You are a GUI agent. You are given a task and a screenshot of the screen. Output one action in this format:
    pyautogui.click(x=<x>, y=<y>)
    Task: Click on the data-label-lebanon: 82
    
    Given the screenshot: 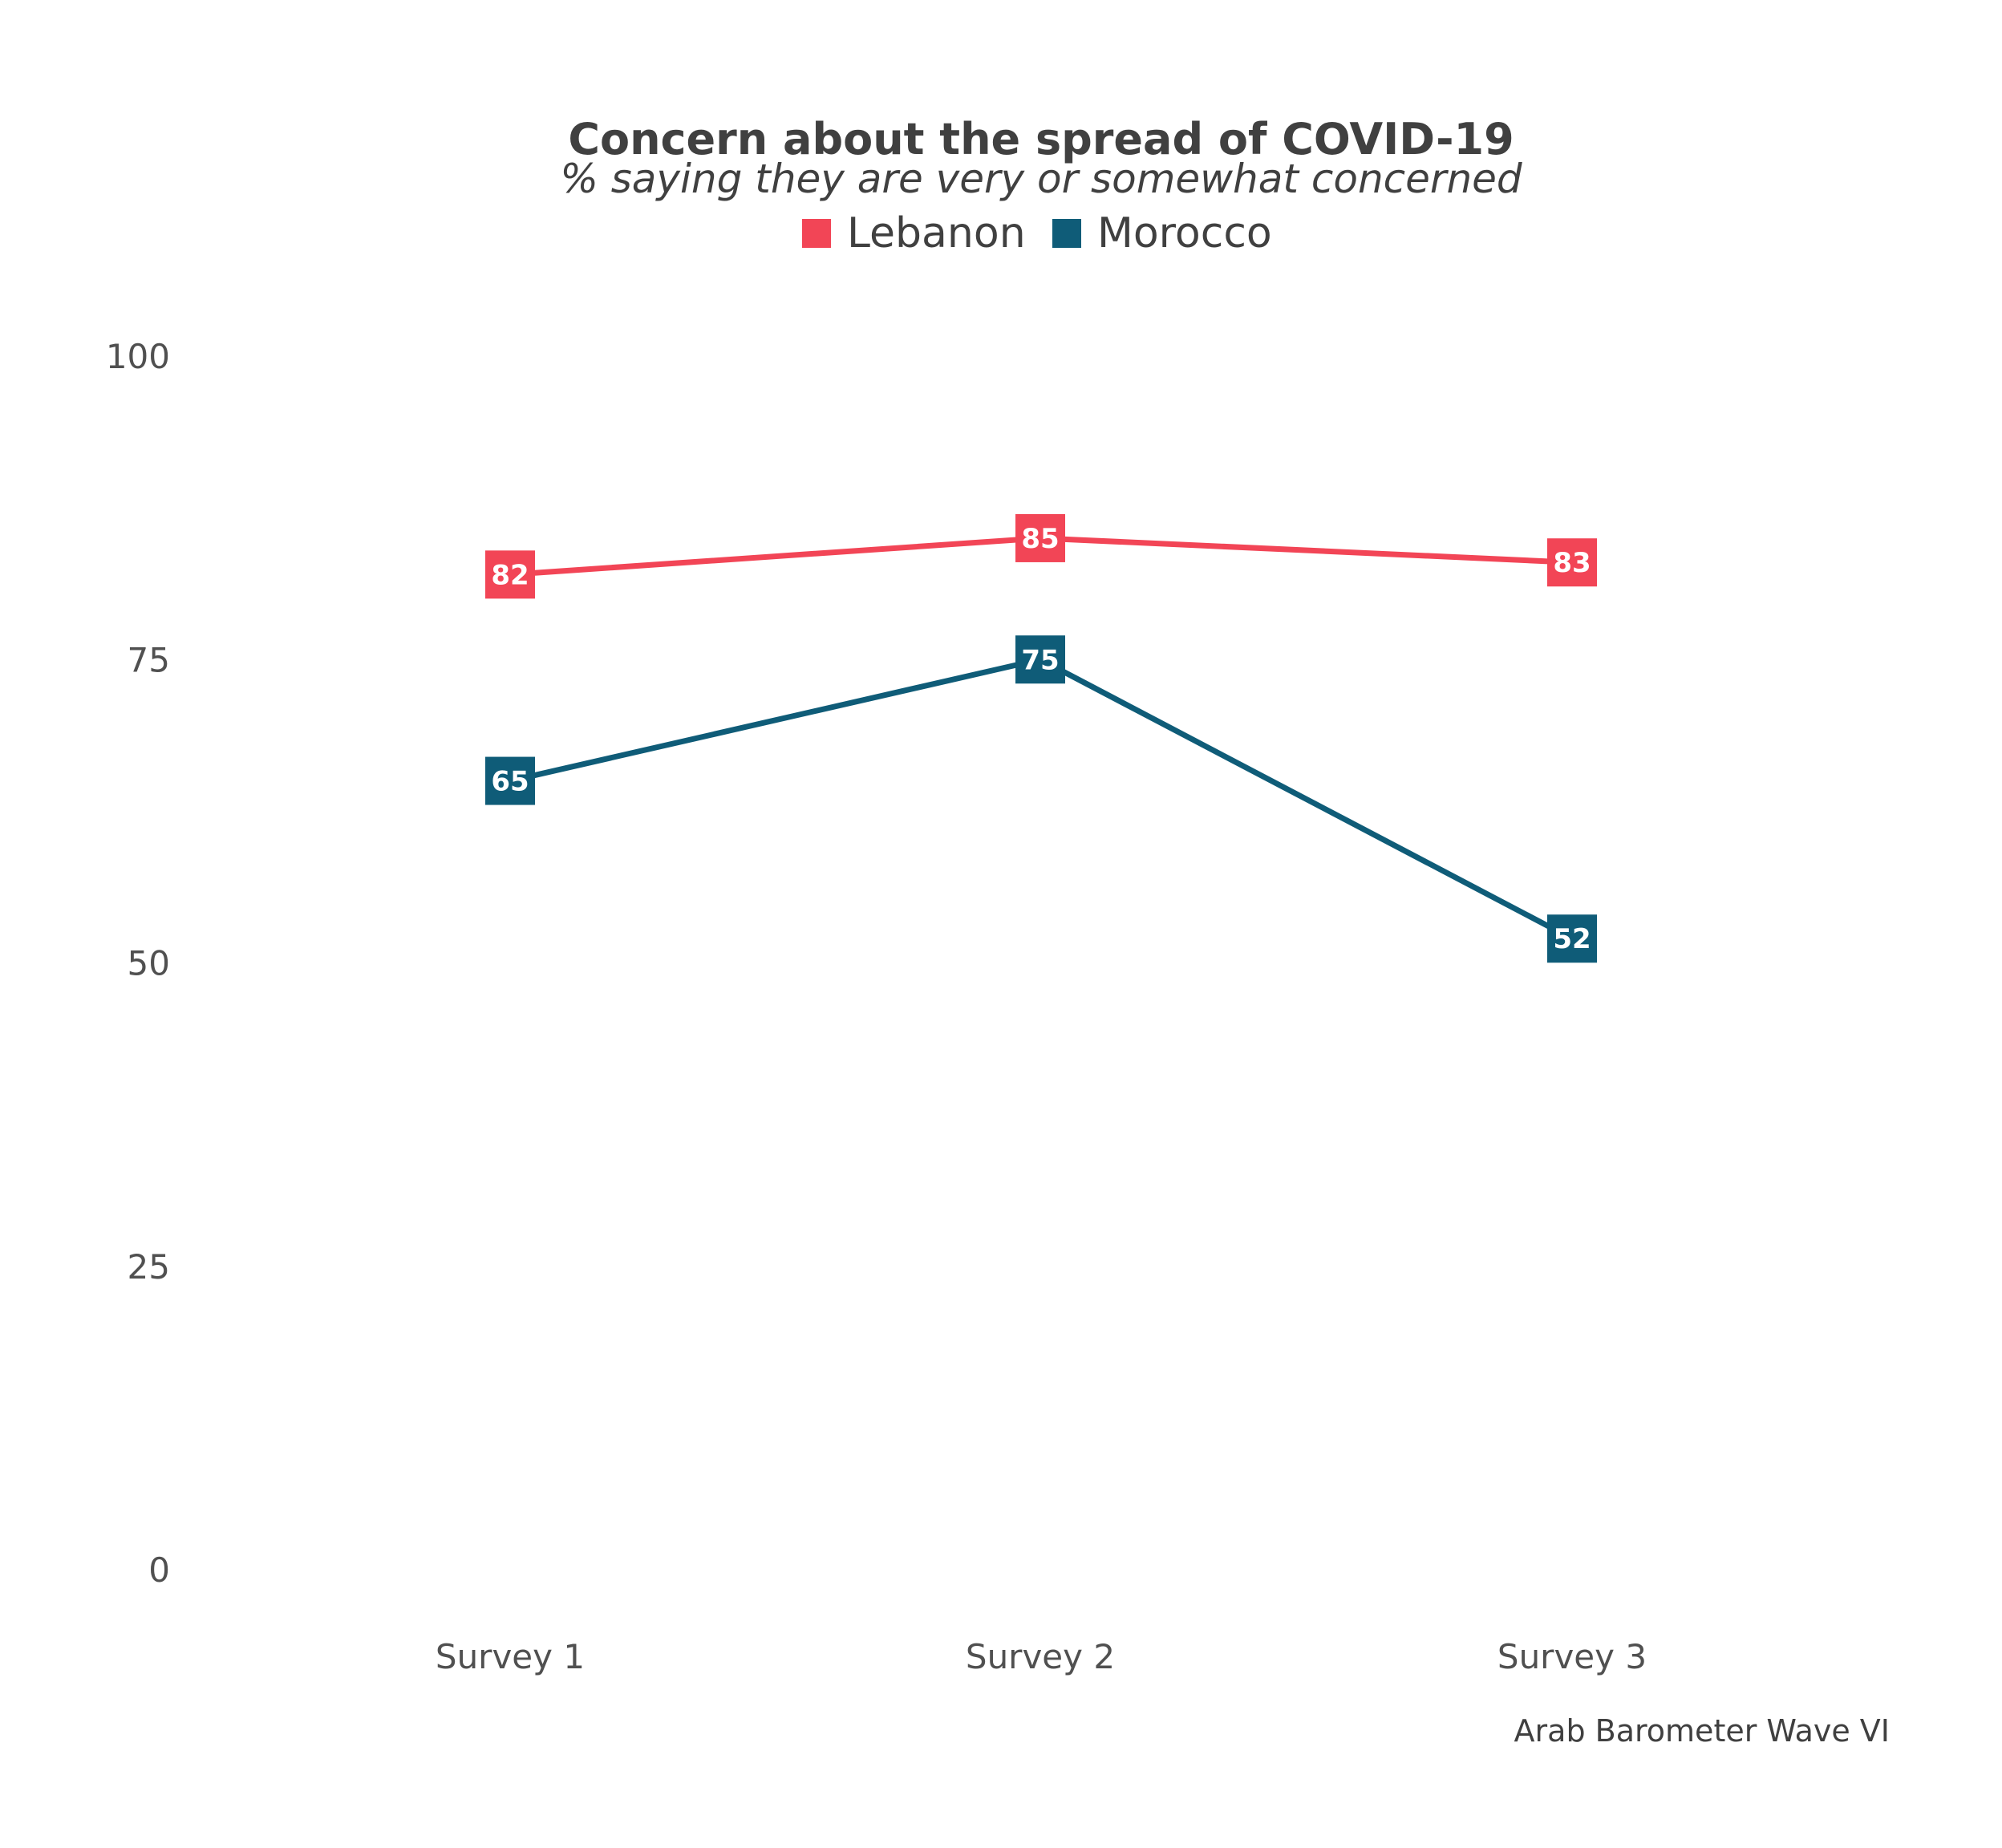 What is the action you would take?
    pyautogui.click(x=510, y=575)
    